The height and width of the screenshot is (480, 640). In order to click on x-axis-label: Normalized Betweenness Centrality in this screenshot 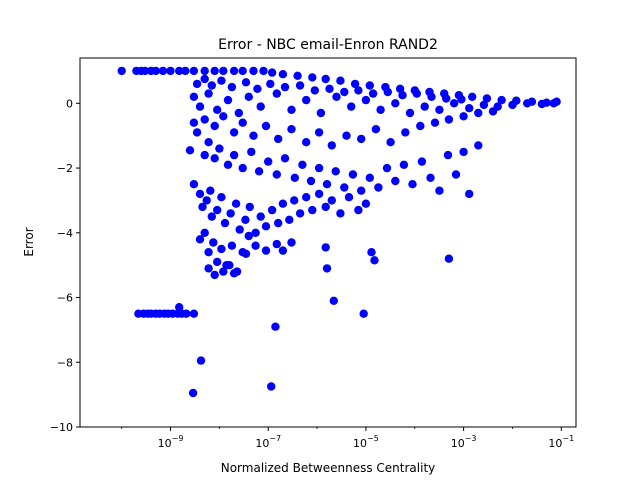, I will do `click(328, 468)`.